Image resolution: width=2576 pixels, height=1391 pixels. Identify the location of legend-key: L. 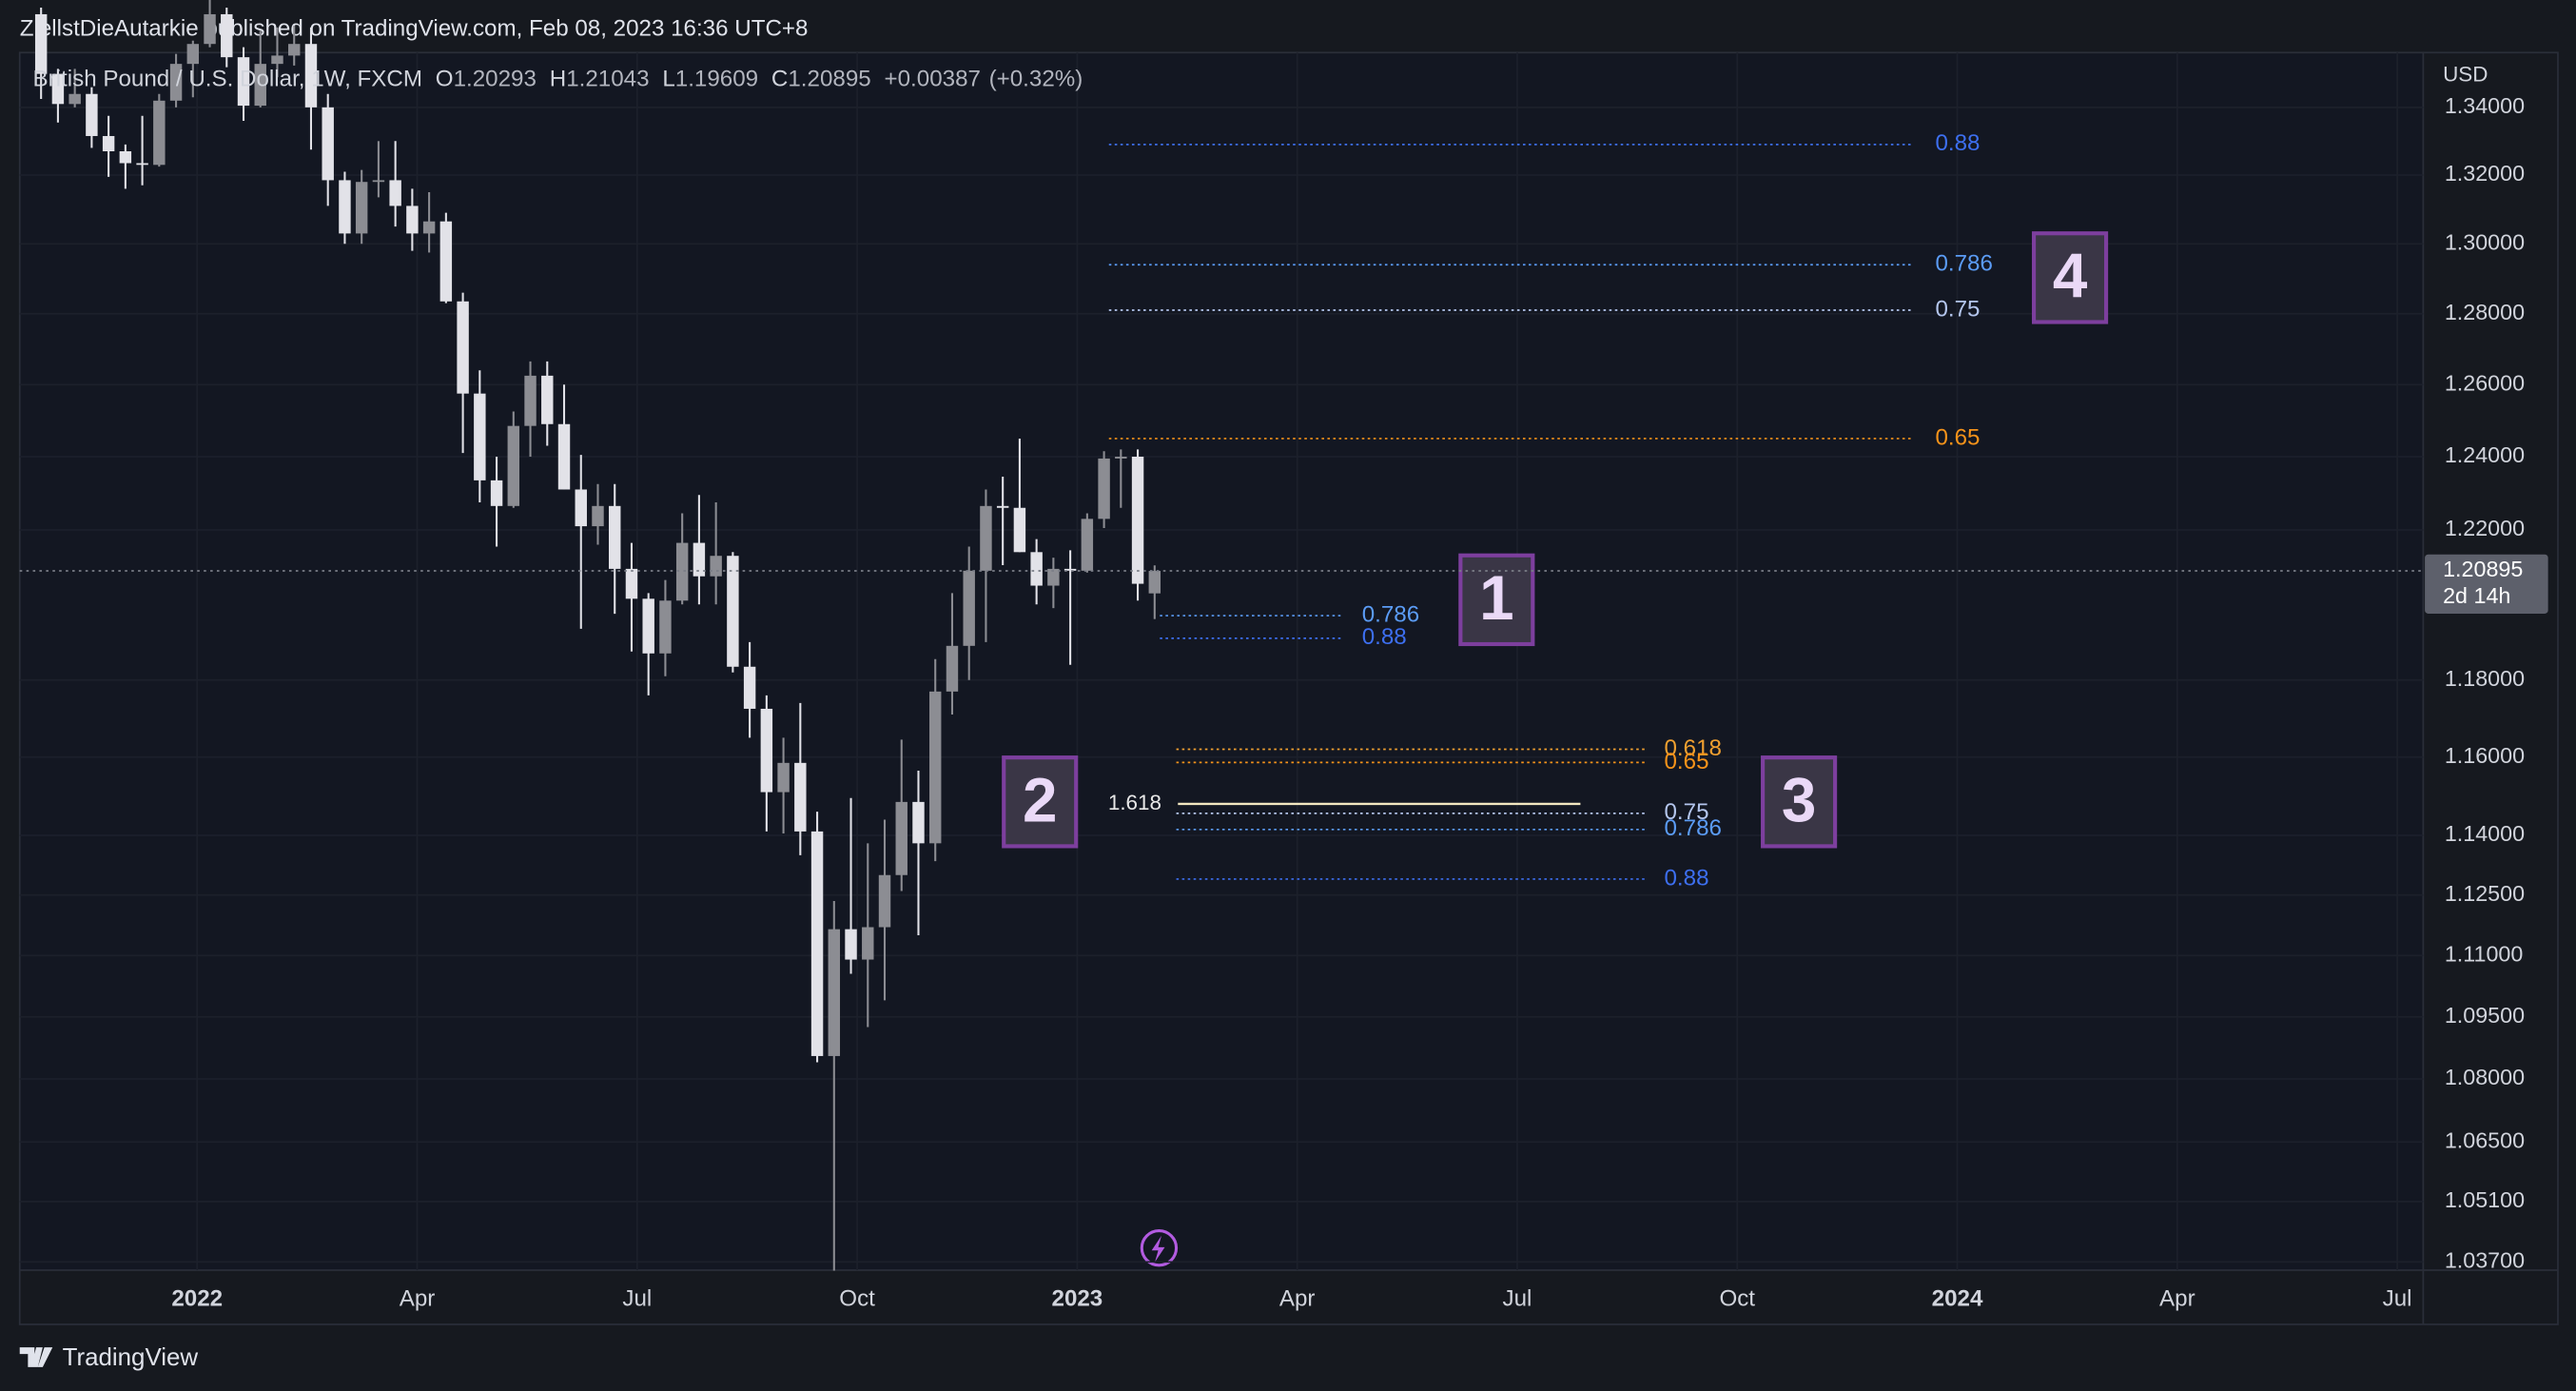
(668, 79).